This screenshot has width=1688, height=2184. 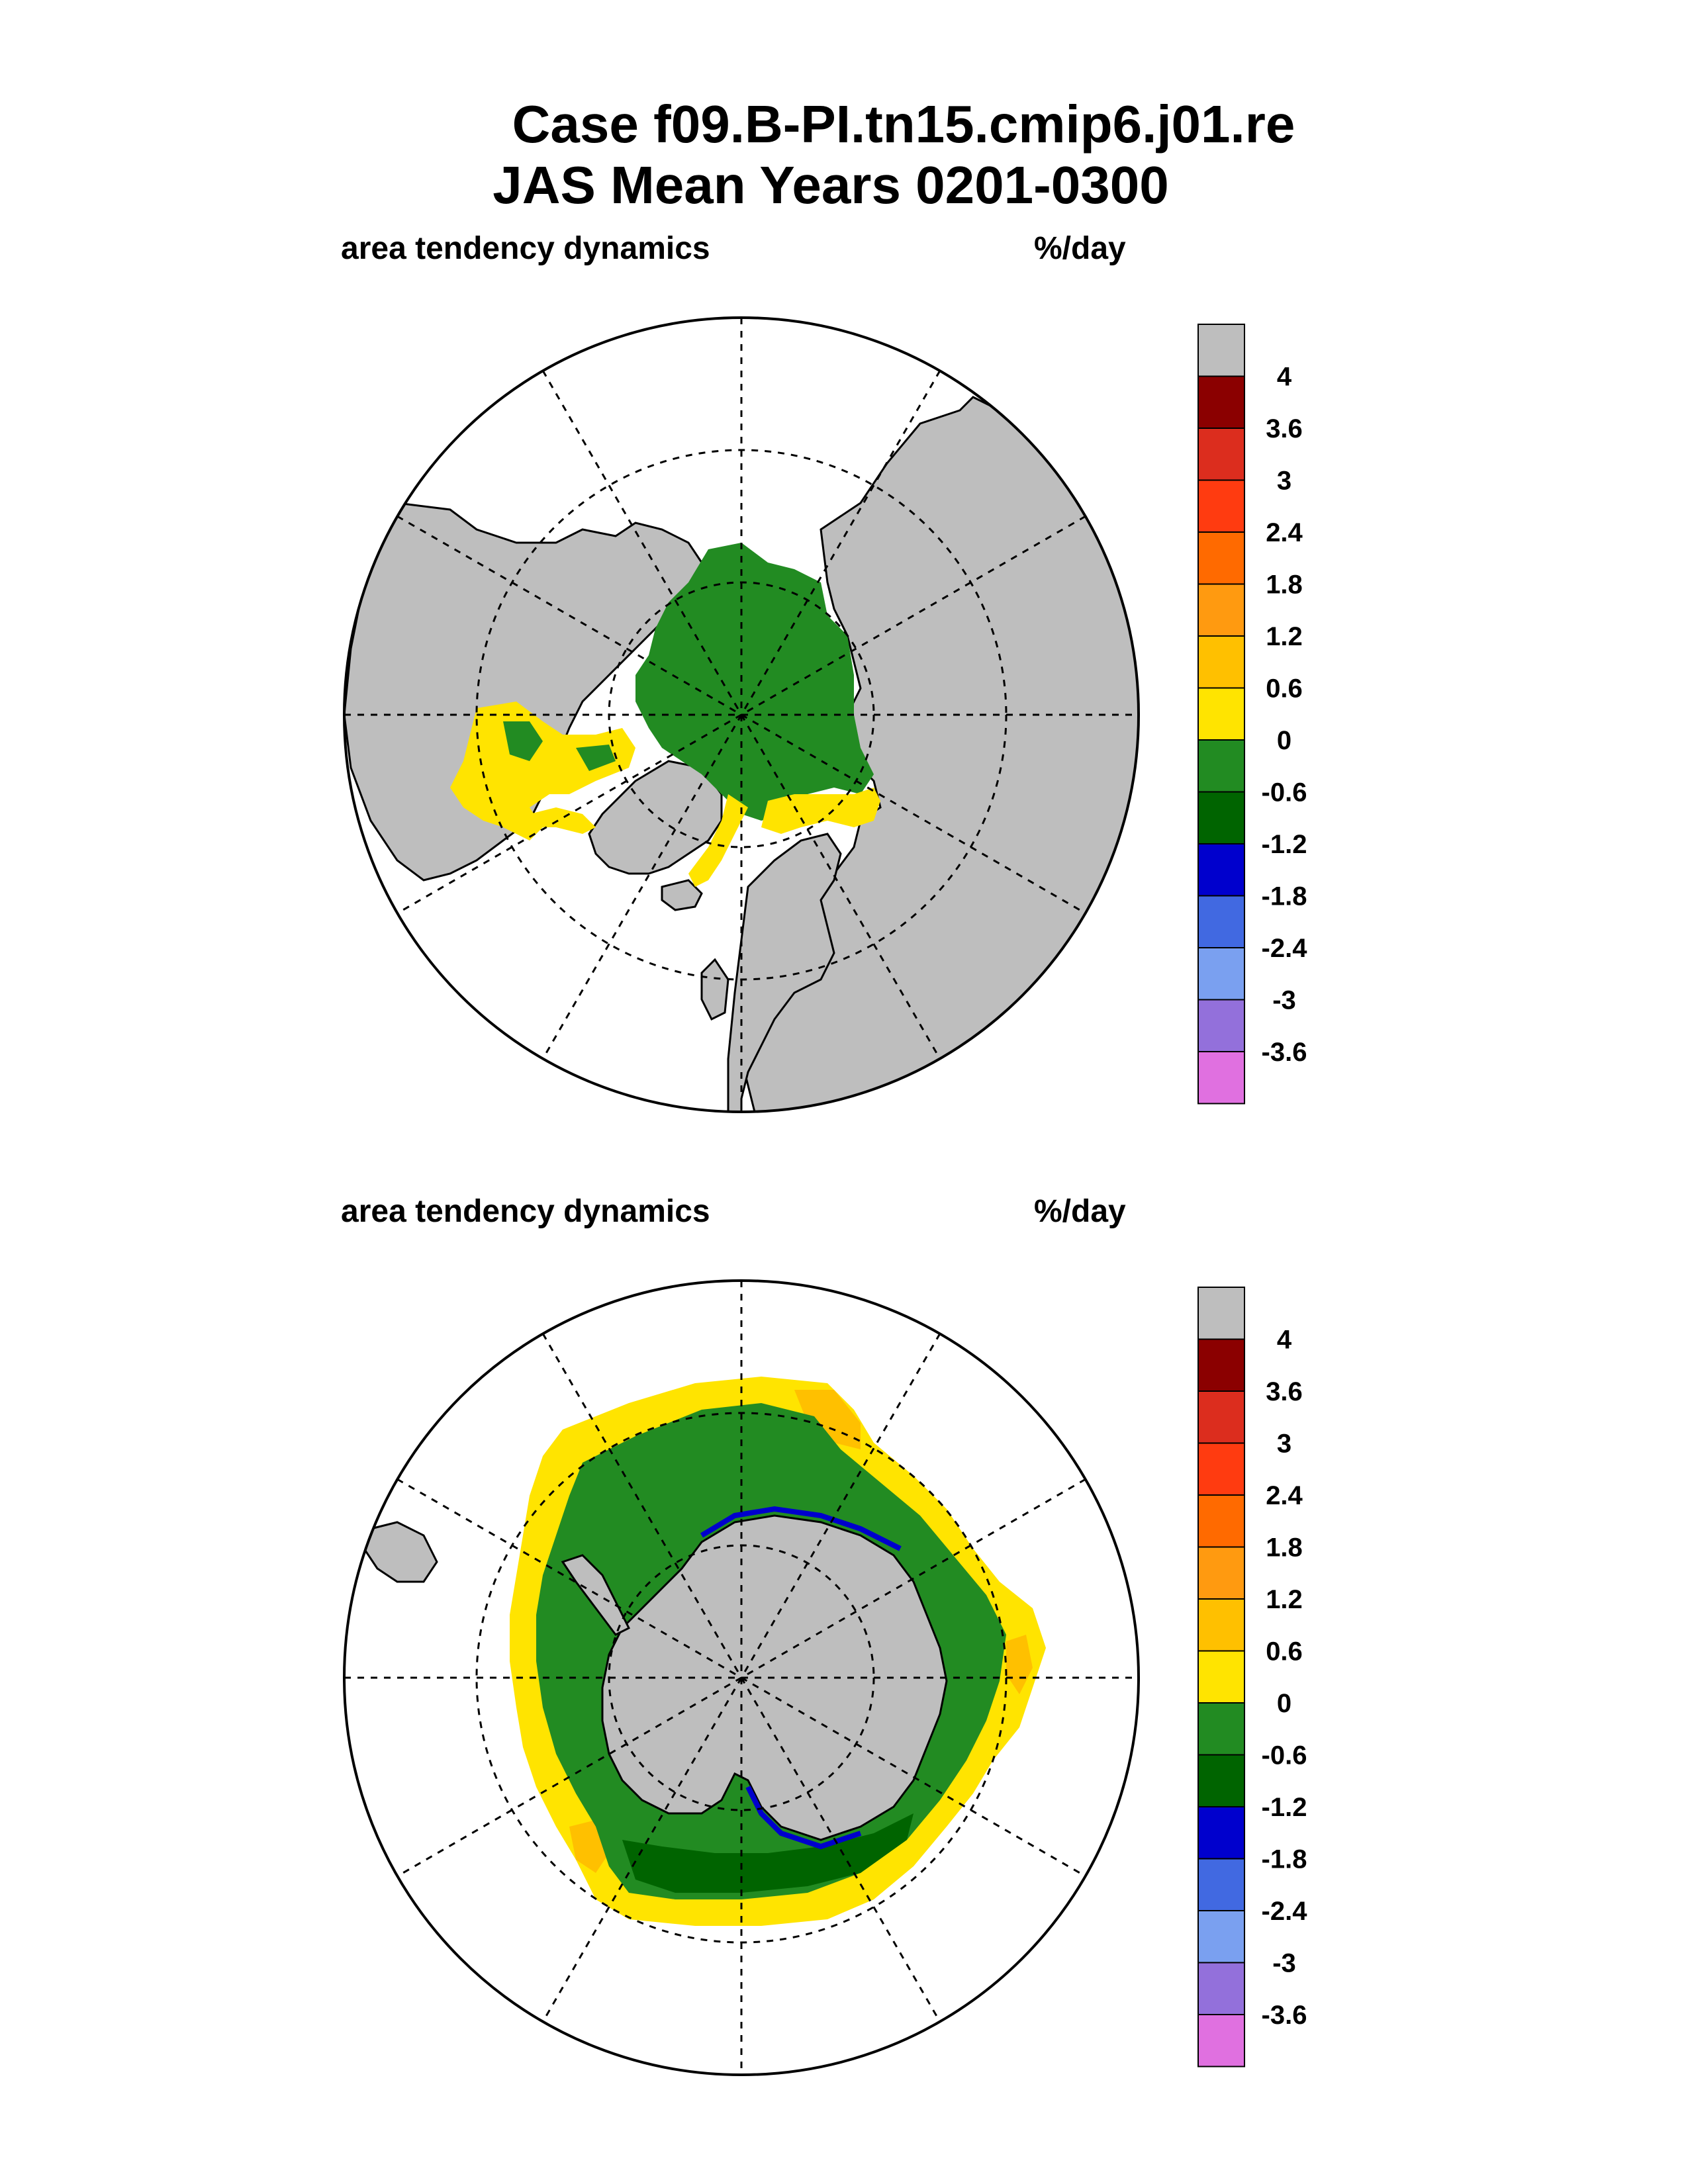 What do you see at coordinates (784, 973) in the screenshot?
I see `europe-land` at bounding box center [784, 973].